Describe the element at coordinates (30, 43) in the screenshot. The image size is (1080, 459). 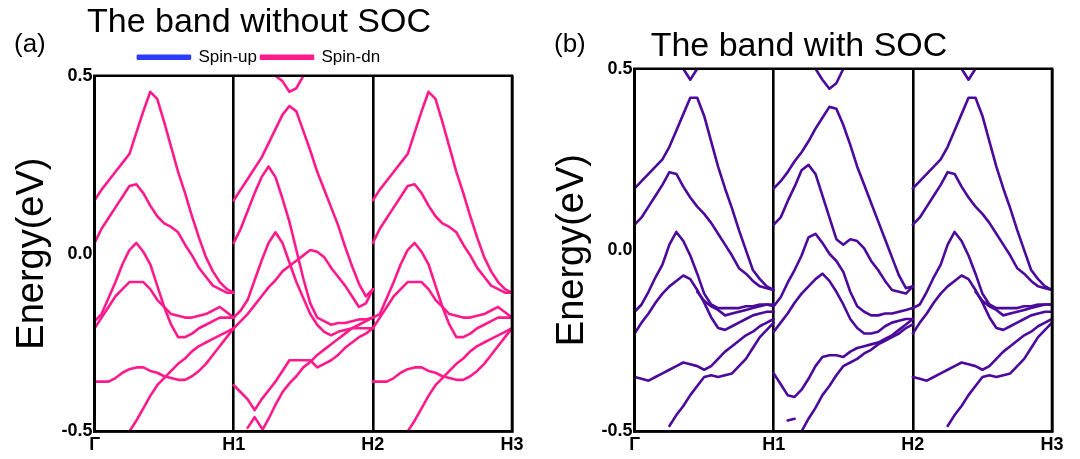
I see `text: (a)` at that location.